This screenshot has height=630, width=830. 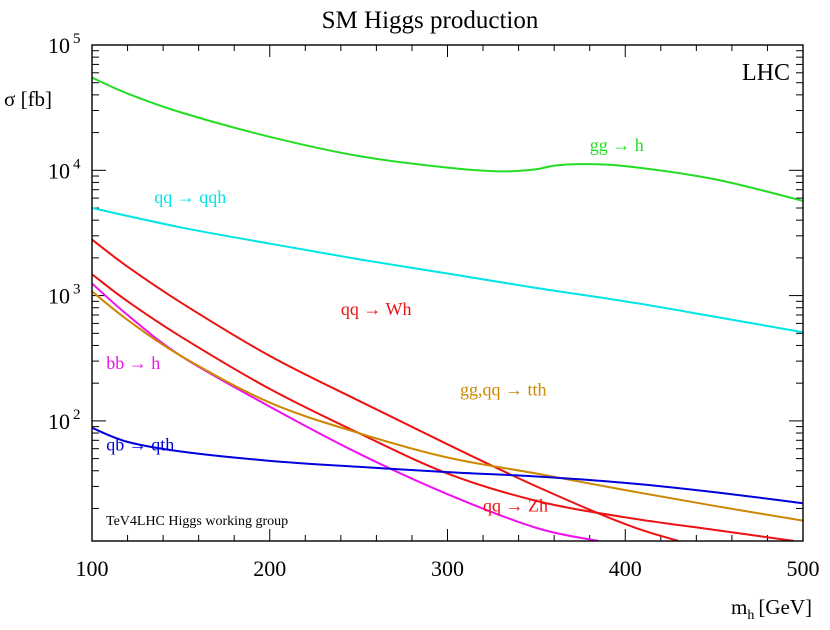 I want to click on y-tick-label: 10 3, so click(x=64, y=295).